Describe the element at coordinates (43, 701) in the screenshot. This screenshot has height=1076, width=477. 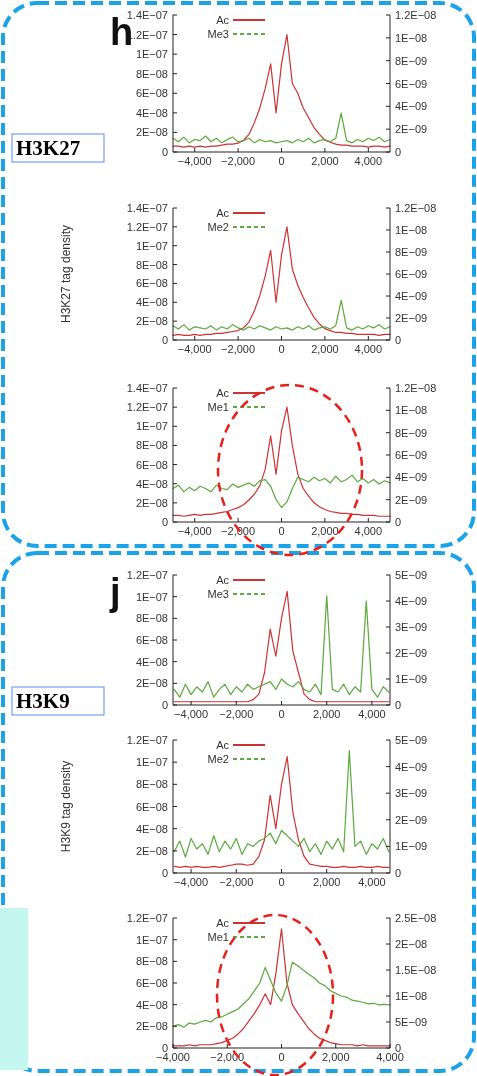
I see `text: H3K9` at that location.